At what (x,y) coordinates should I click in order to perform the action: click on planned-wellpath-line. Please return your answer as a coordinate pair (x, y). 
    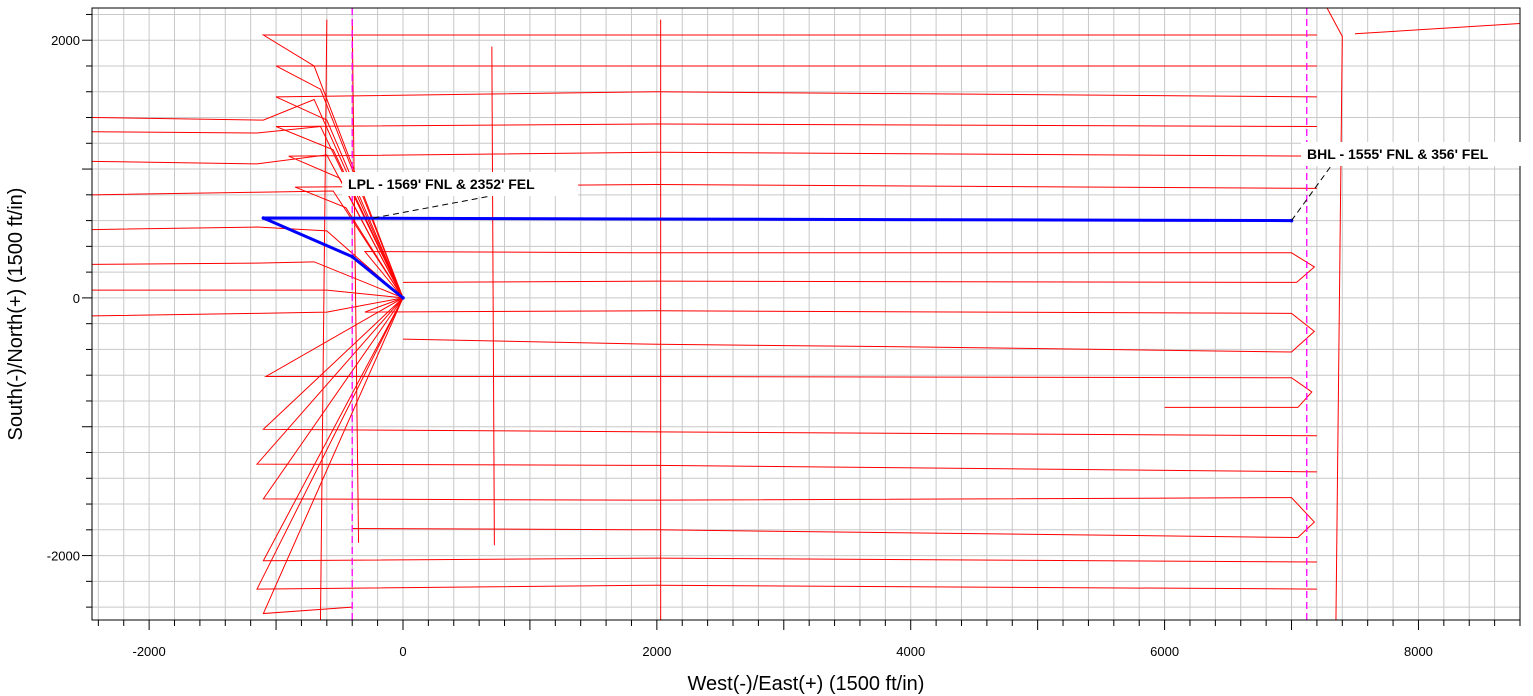
    Looking at the image, I should click on (777, 258).